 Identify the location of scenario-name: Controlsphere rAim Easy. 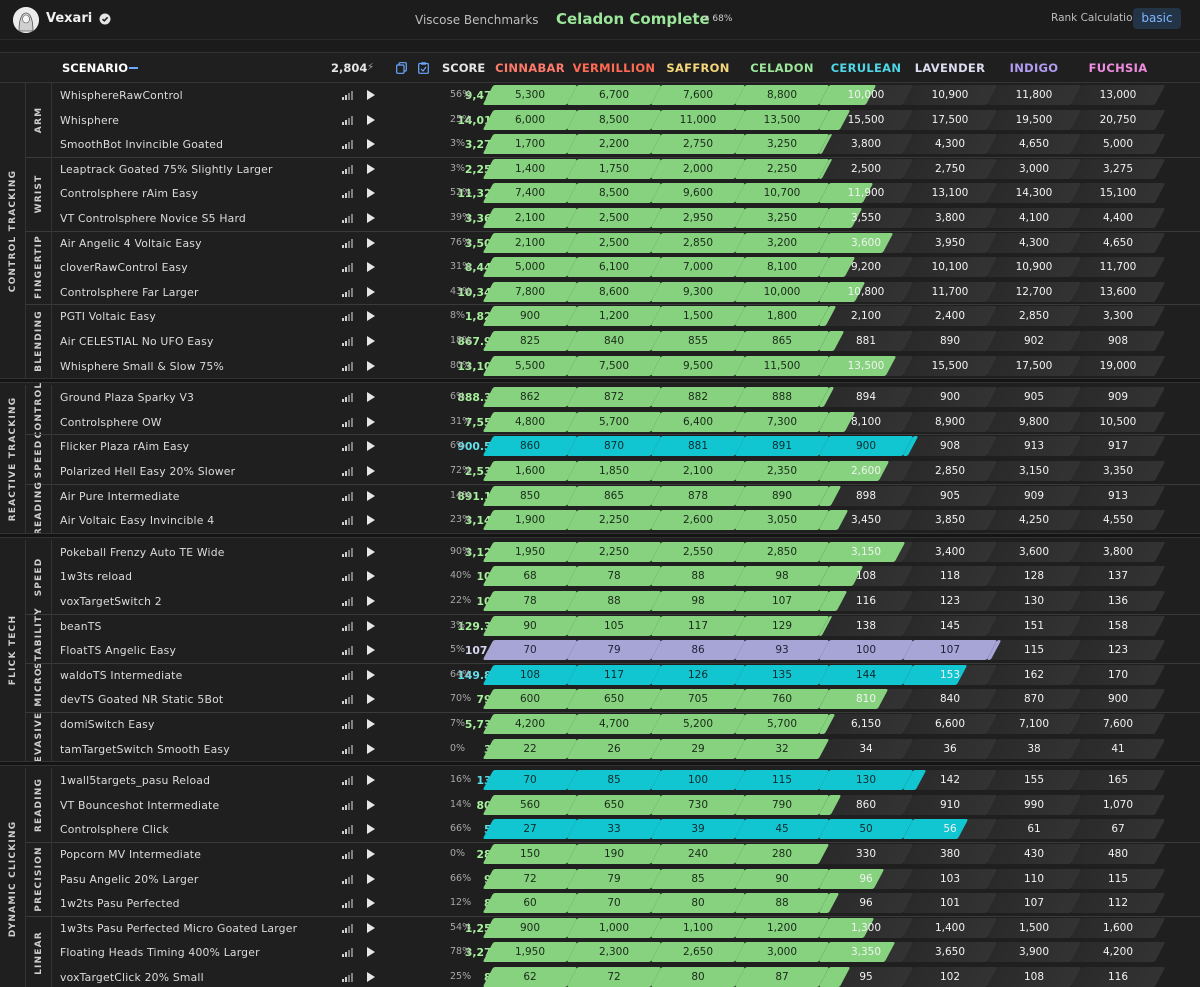
(129, 194).